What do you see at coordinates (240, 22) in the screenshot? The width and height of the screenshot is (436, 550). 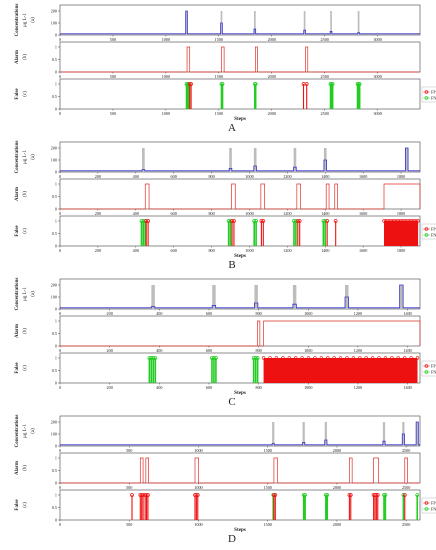 I see `concentration-line` at bounding box center [240, 22].